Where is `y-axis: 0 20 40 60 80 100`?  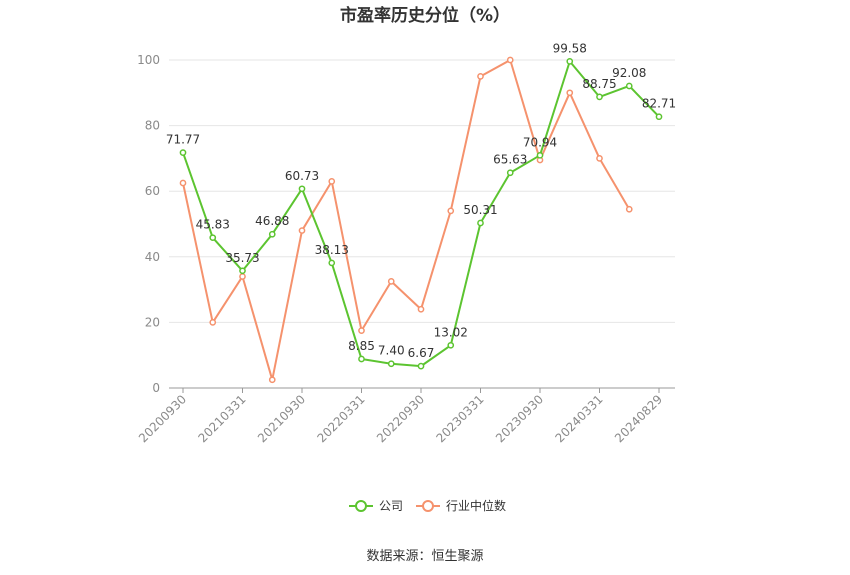
y-axis: 0 20 40 60 80 100 is located at coordinates (148, 224).